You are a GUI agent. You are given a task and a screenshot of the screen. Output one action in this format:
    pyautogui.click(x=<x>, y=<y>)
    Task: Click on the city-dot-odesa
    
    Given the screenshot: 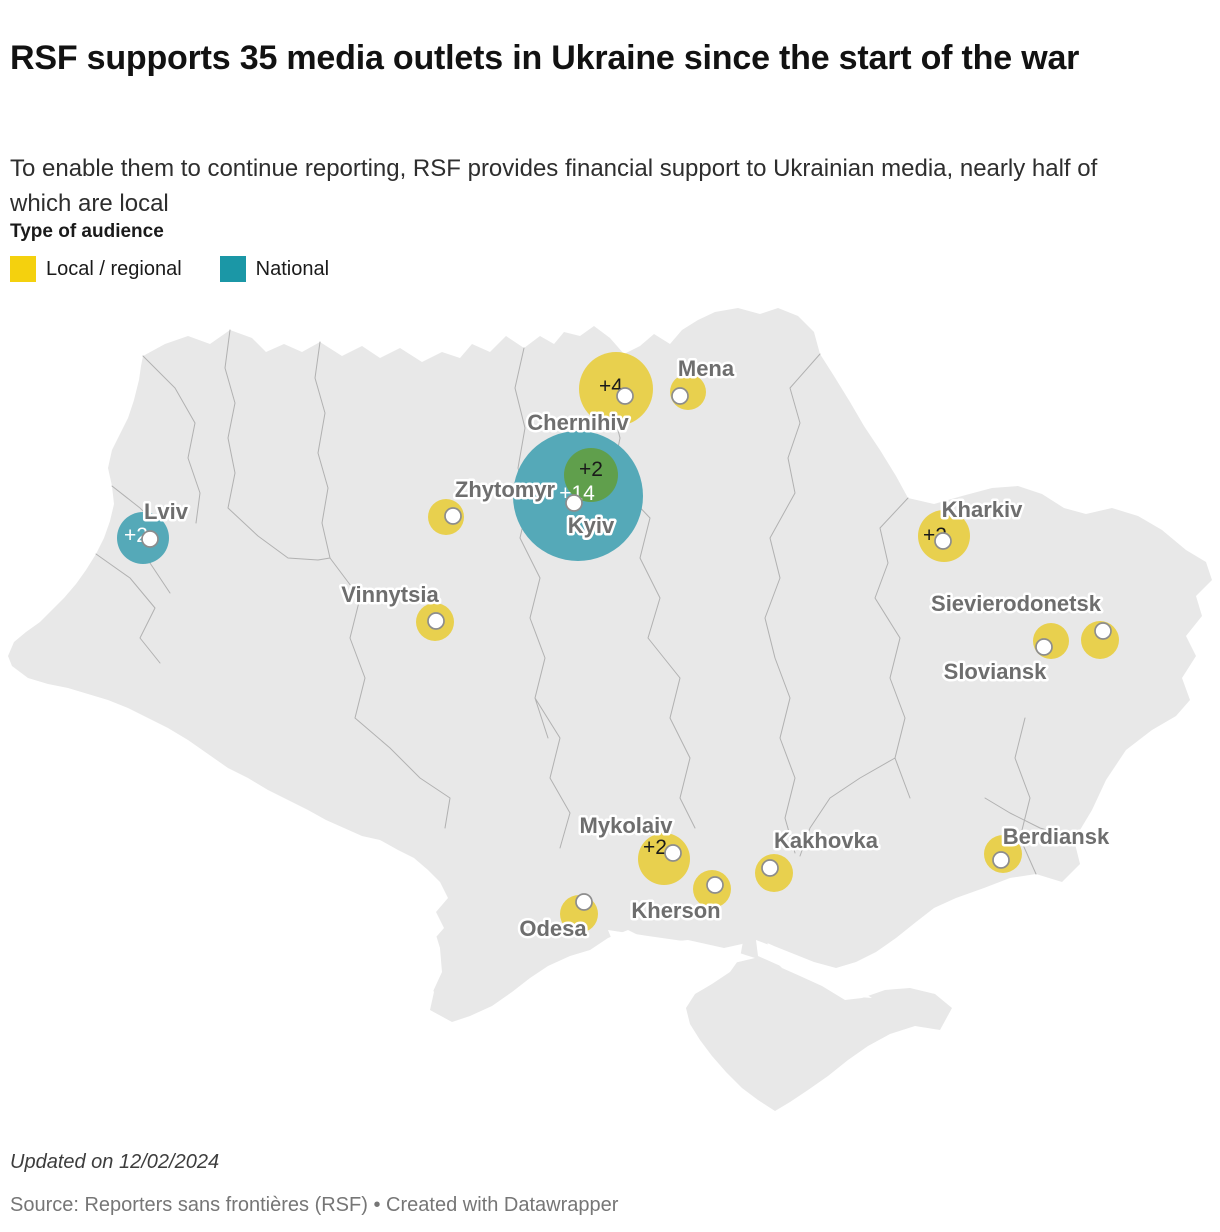 What is the action you would take?
    pyautogui.click(x=584, y=902)
    